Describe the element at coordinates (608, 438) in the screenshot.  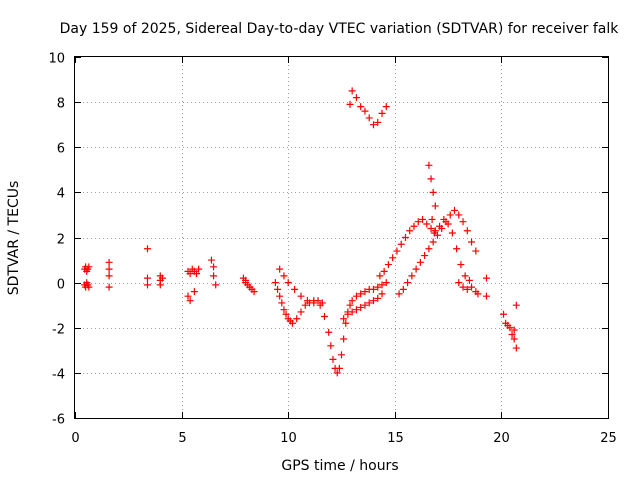
I see `x-tick-label: 25` at that location.